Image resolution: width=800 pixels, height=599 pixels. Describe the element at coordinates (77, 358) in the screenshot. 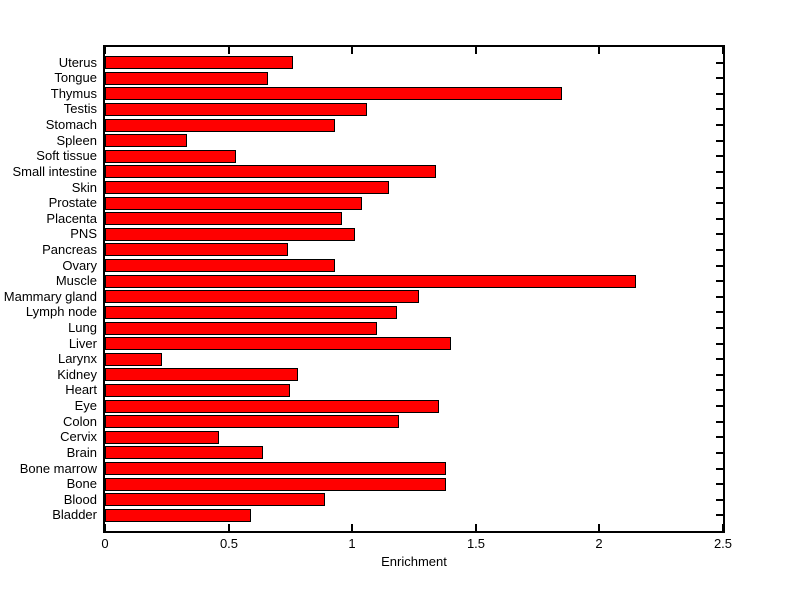

I see `y-tick-label-larynx: Larynx` at that location.